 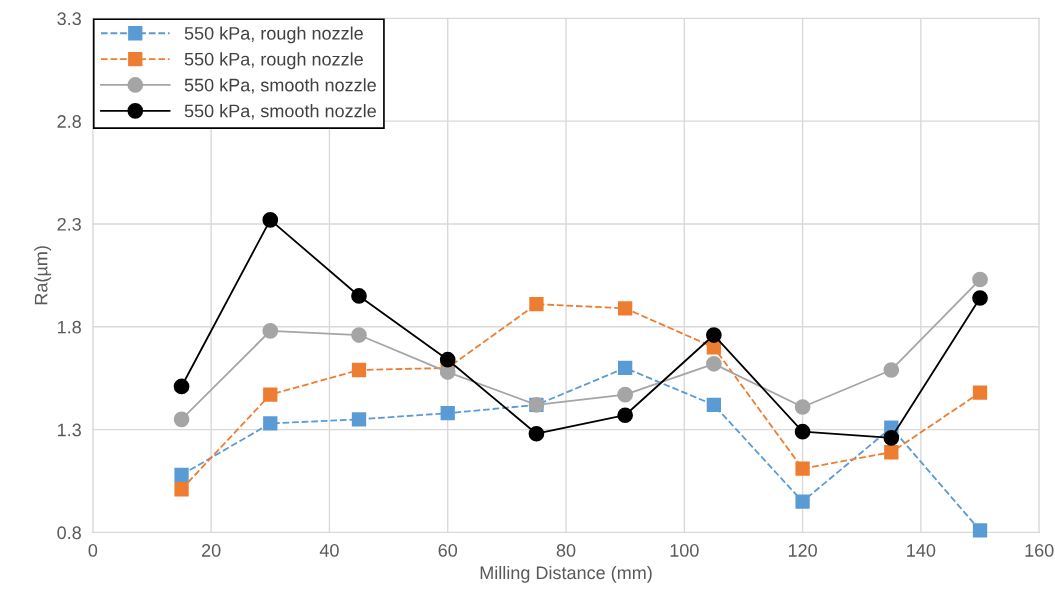 What do you see at coordinates (43, 275) in the screenshot?
I see `y-axis-title: Ra(µm)` at bounding box center [43, 275].